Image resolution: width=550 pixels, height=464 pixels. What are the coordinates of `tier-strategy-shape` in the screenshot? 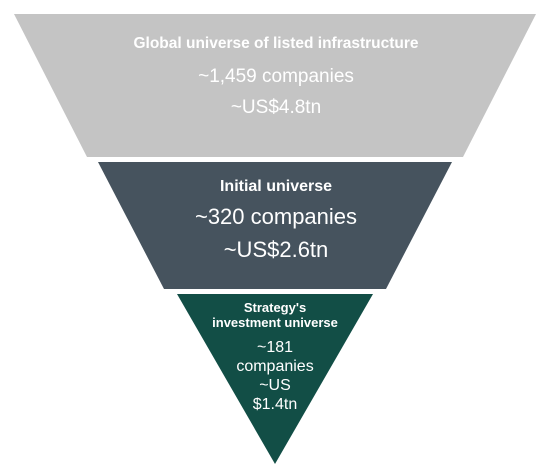 It's located at (275, 379).